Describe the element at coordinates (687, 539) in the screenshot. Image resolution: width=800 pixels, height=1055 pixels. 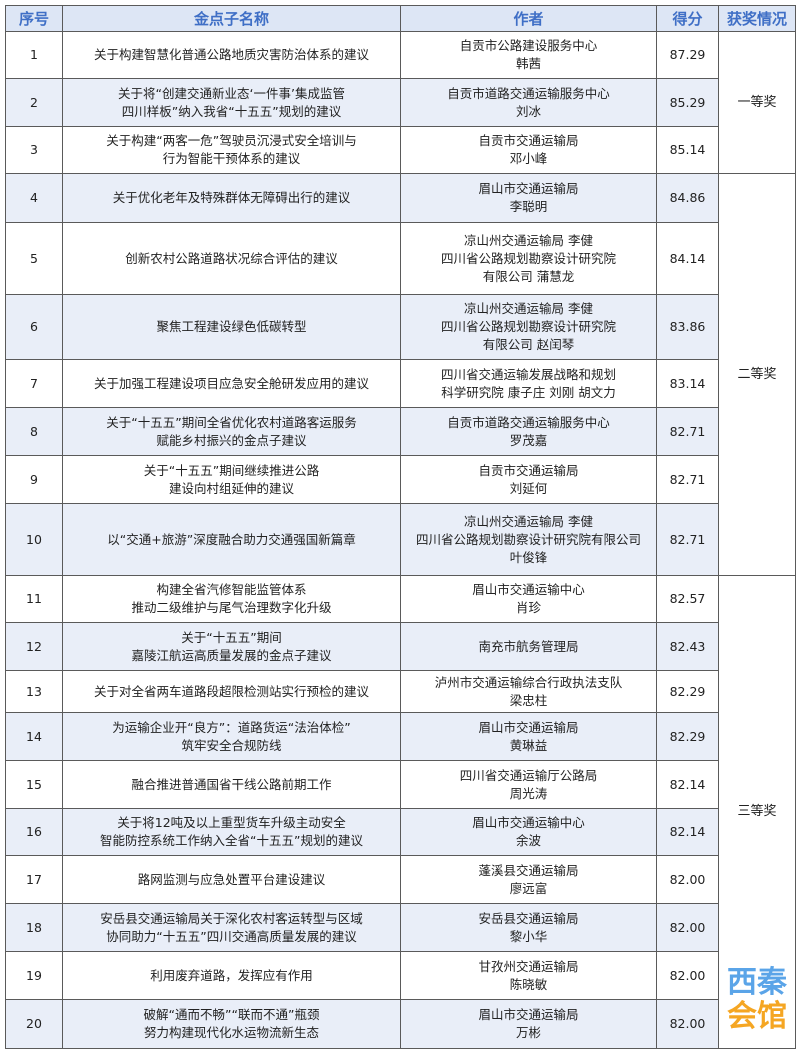
I see `score: 82.71` at that location.